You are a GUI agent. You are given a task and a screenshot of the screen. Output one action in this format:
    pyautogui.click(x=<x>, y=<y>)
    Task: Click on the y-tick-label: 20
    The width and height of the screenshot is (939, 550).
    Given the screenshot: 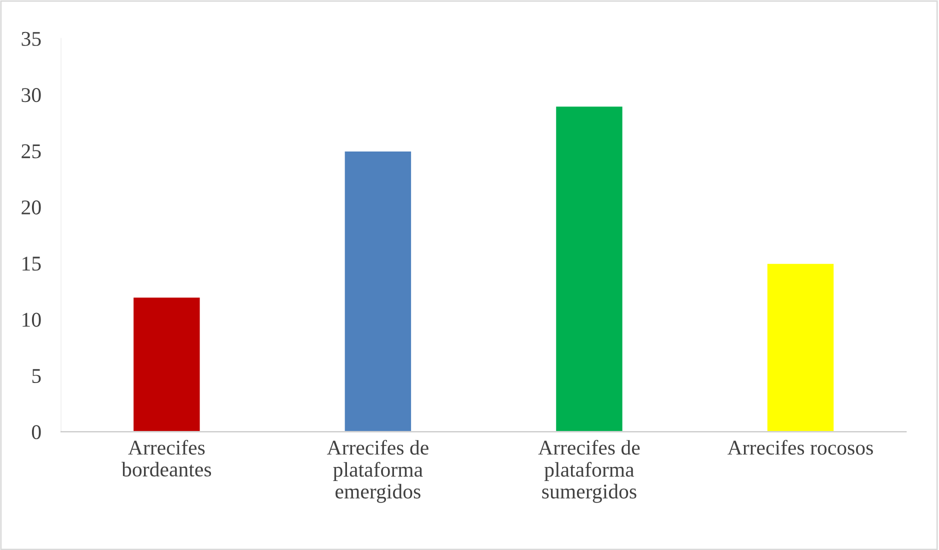 What is the action you would take?
    pyautogui.click(x=31, y=207)
    